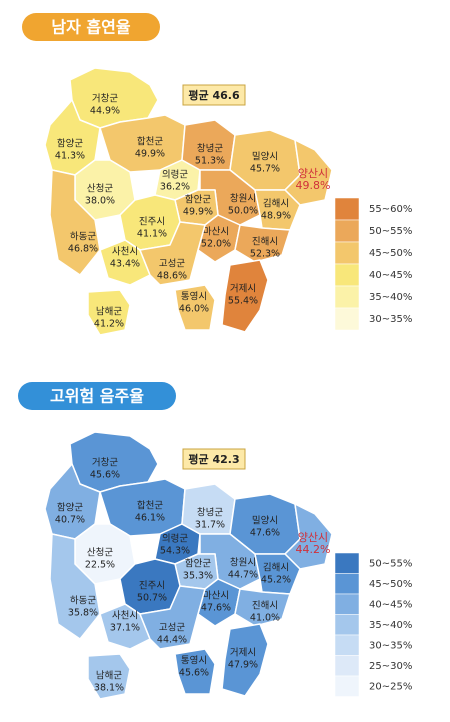 The height and width of the screenshot is (722, 450). What do you see at coordinates (198, 200) in the screenshot?
I see `region-name: 함안군` at bounding box center [198, 200].